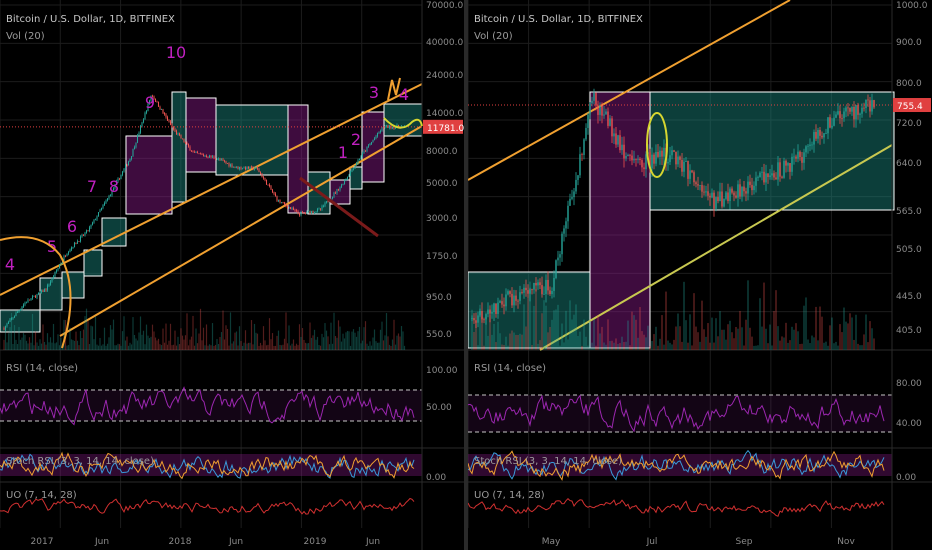 This screenshot has height=550, width=932. What do you see at coordinates (744, 542) in the screenshot?
I see `right_panel-time-tick: Sep` at bounding box center [744, 542].